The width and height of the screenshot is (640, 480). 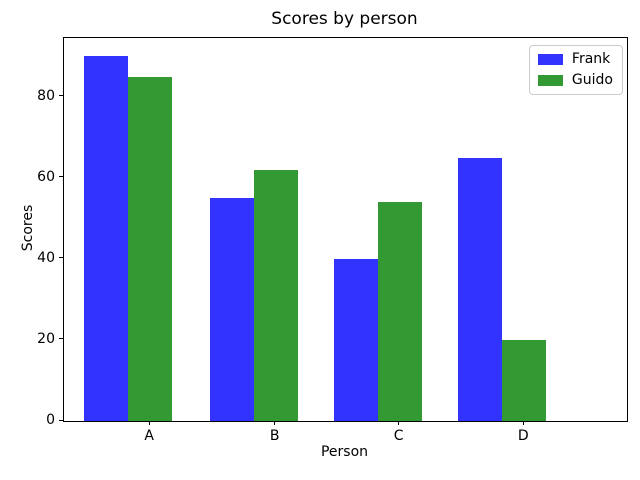 What do you see at coordinates (149, 423) in the screenshot?
I see `x-tick-mark-a` at bounding box center [149, 423].